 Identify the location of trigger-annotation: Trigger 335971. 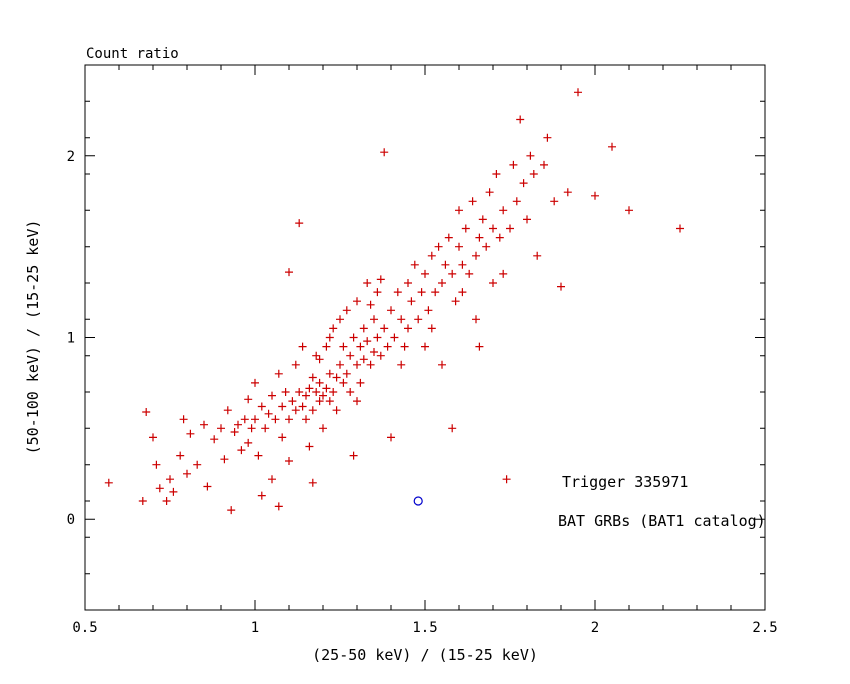
(625, 482).